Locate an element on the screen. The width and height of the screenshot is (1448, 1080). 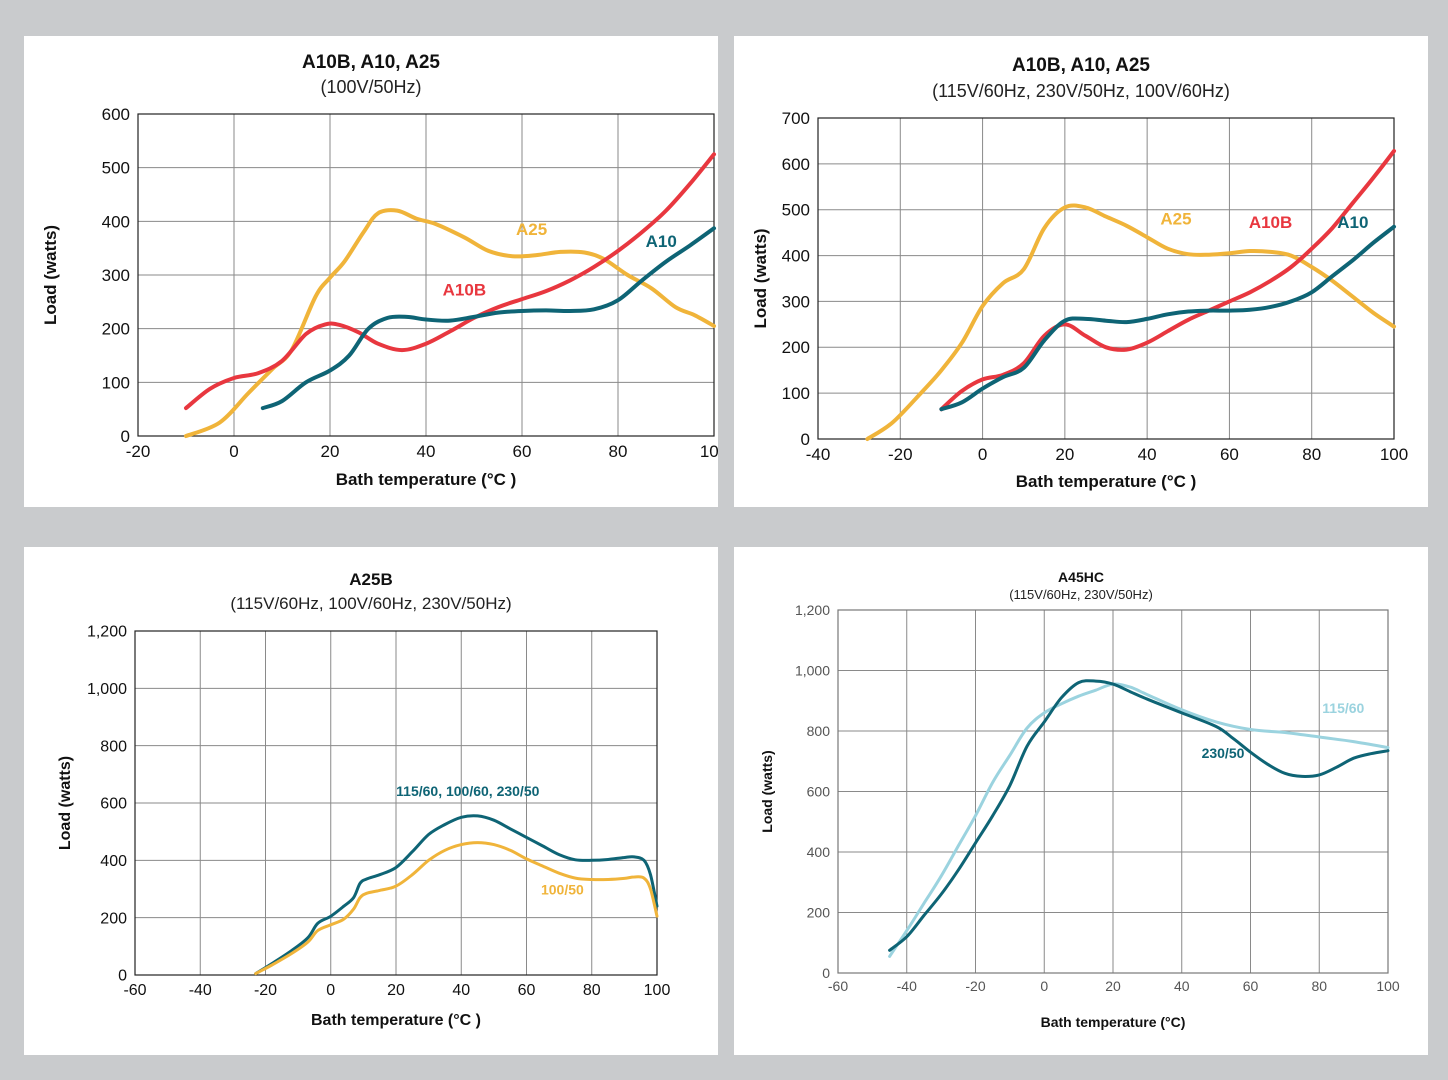
x-axis-label: Bath temperature (°C) is located at coordinates (1113, 1022).